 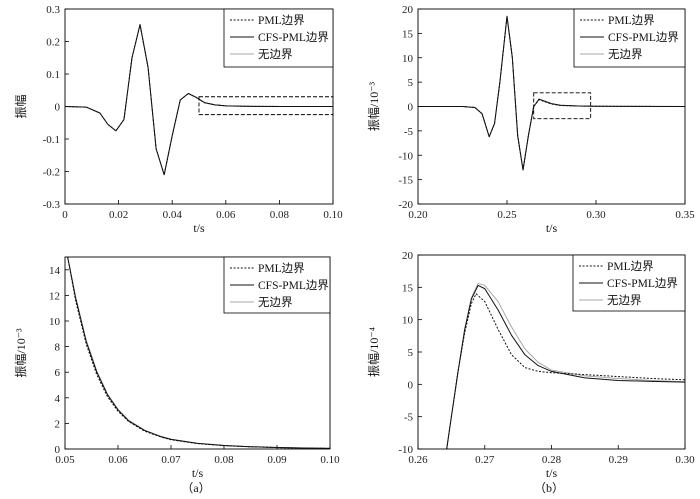 What do you see at coordinates (685, 215) in the screenshot?
I see `x-tick-label: 0.35` at bounding box center [685, 215].